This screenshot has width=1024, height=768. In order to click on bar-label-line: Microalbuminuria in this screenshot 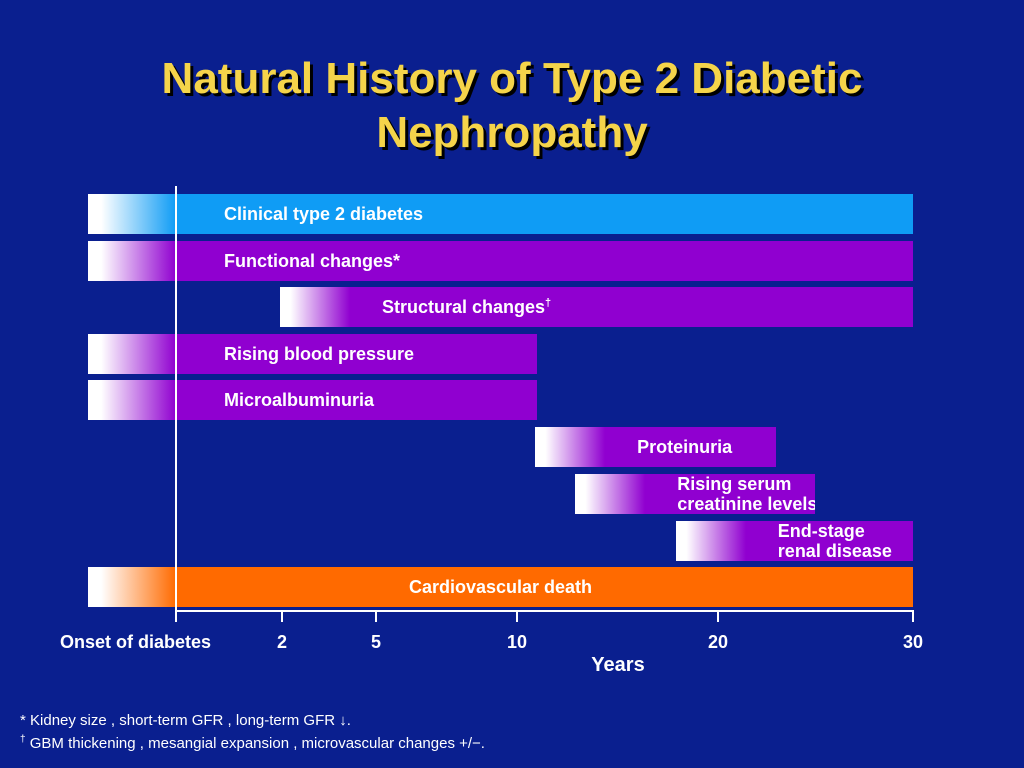, I will do `click(299, 400)`.